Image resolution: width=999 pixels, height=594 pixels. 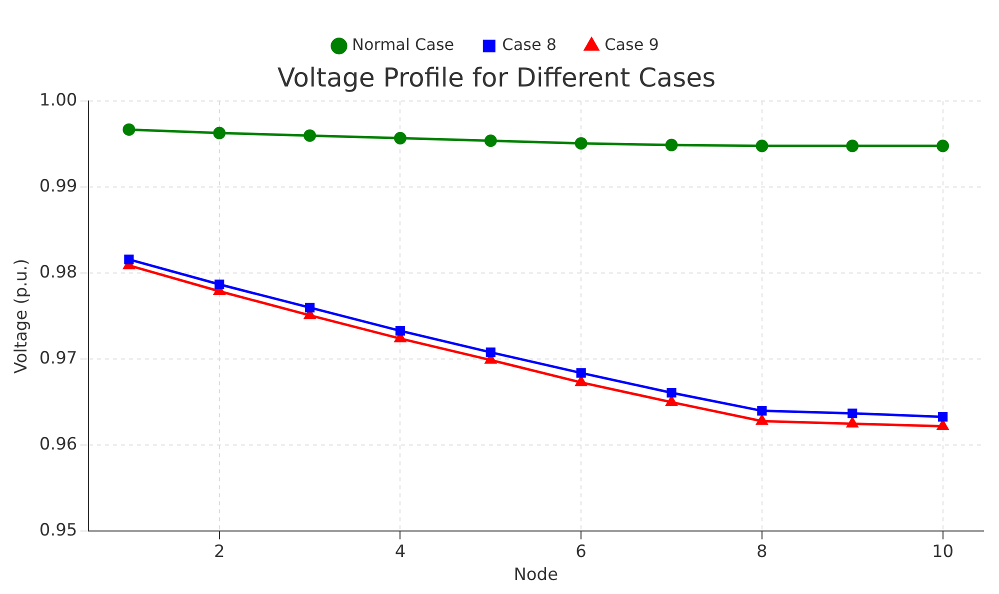 What do you see at coordinates (219, 552) in the screenshot?
I see `x-tick-label: 2` at bounding box center [219, 552].